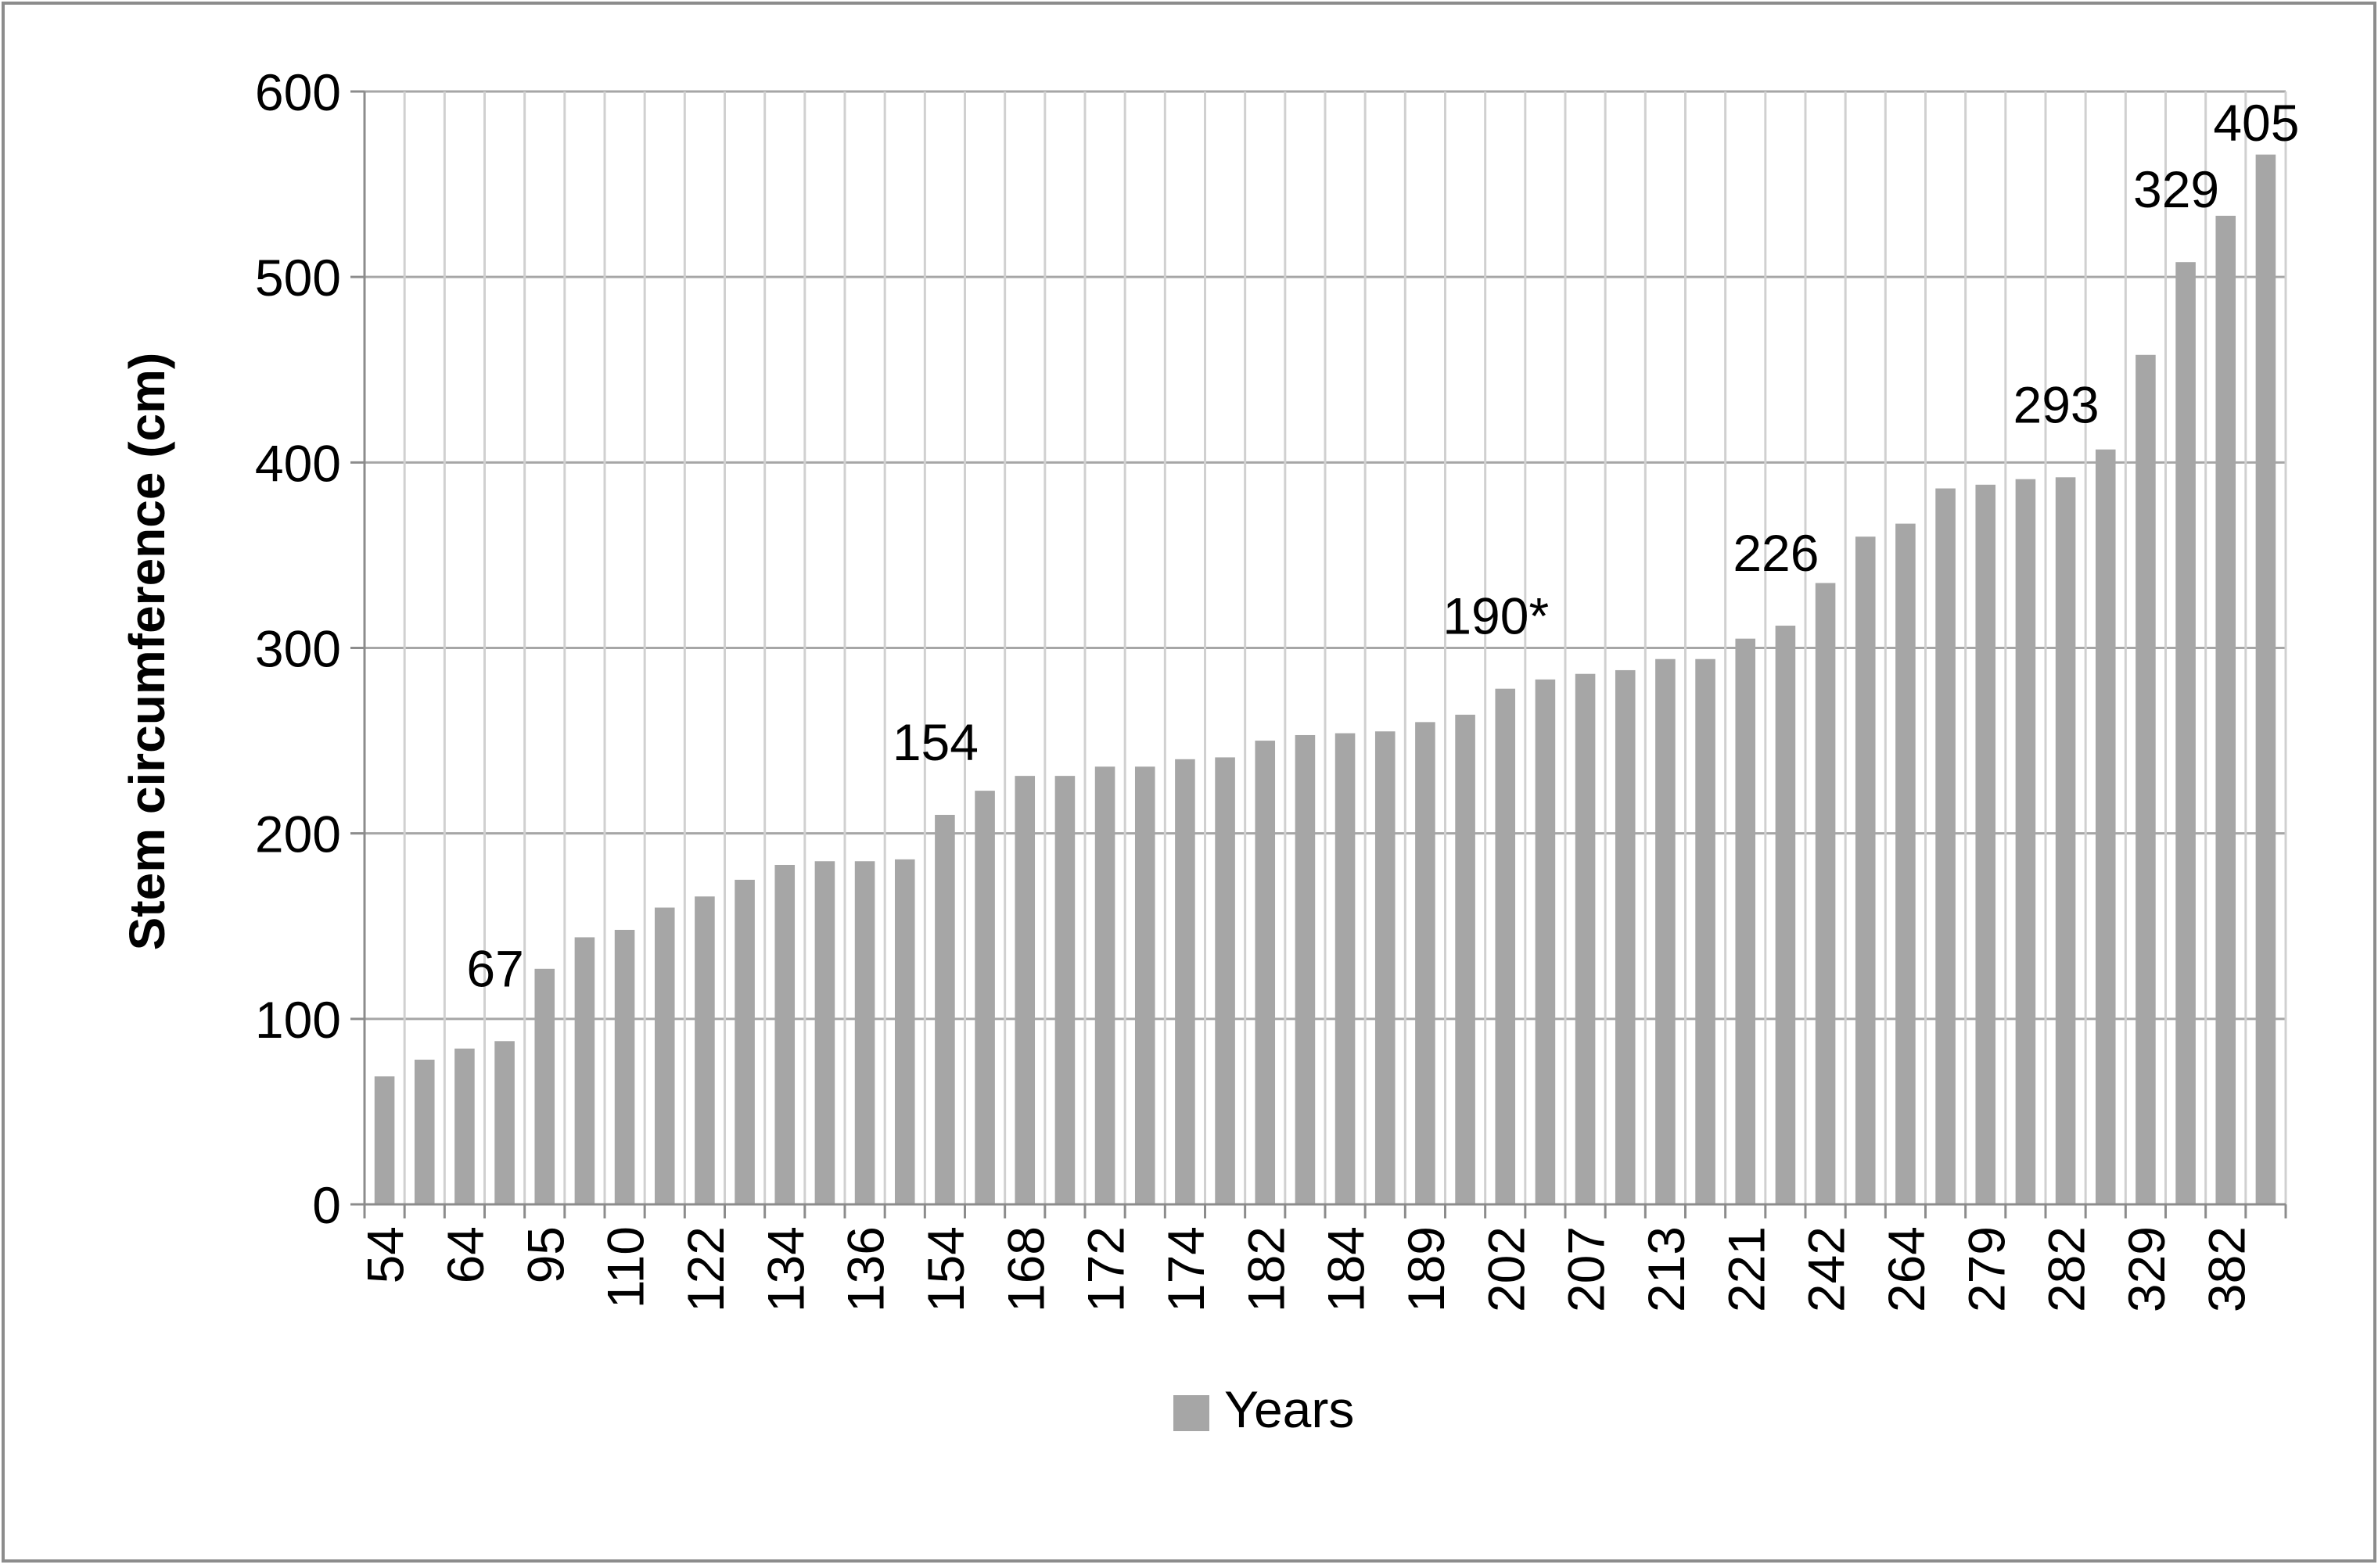 Image resolution: width=2378 pixels, height=1568 pixels. Describe the element at coordinates (2056, 404) in the screenshot. I see `annotation-label: 293` at that location.